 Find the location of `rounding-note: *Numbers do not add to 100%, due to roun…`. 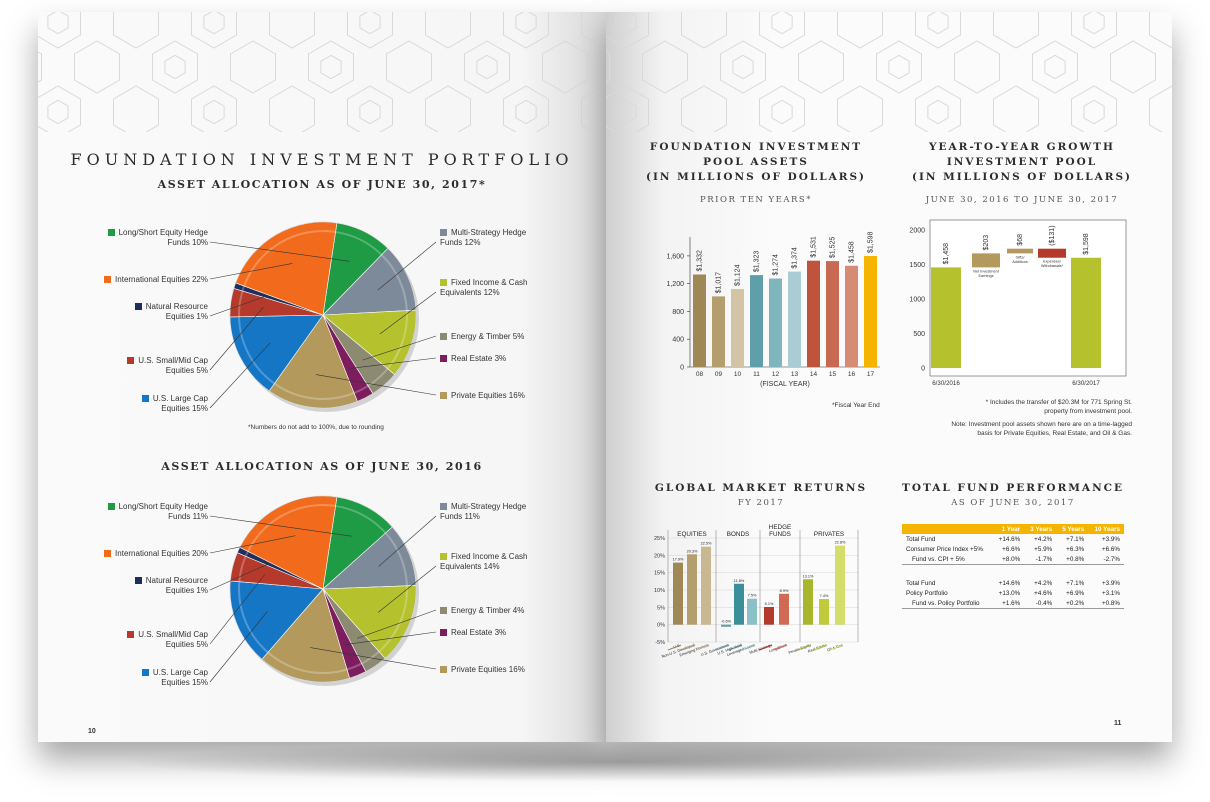

rounding-note: *Numbers do not add to 100%, due to roun… is located at coordinates (316, 427).